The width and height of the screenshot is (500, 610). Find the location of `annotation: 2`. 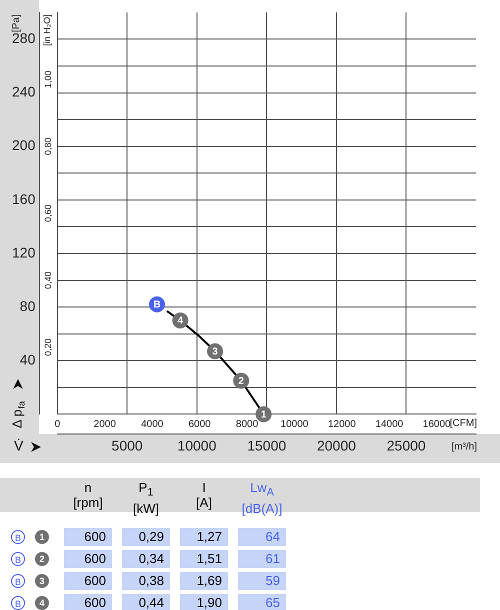

annotation: 2 is located at coordinates (241, 381).